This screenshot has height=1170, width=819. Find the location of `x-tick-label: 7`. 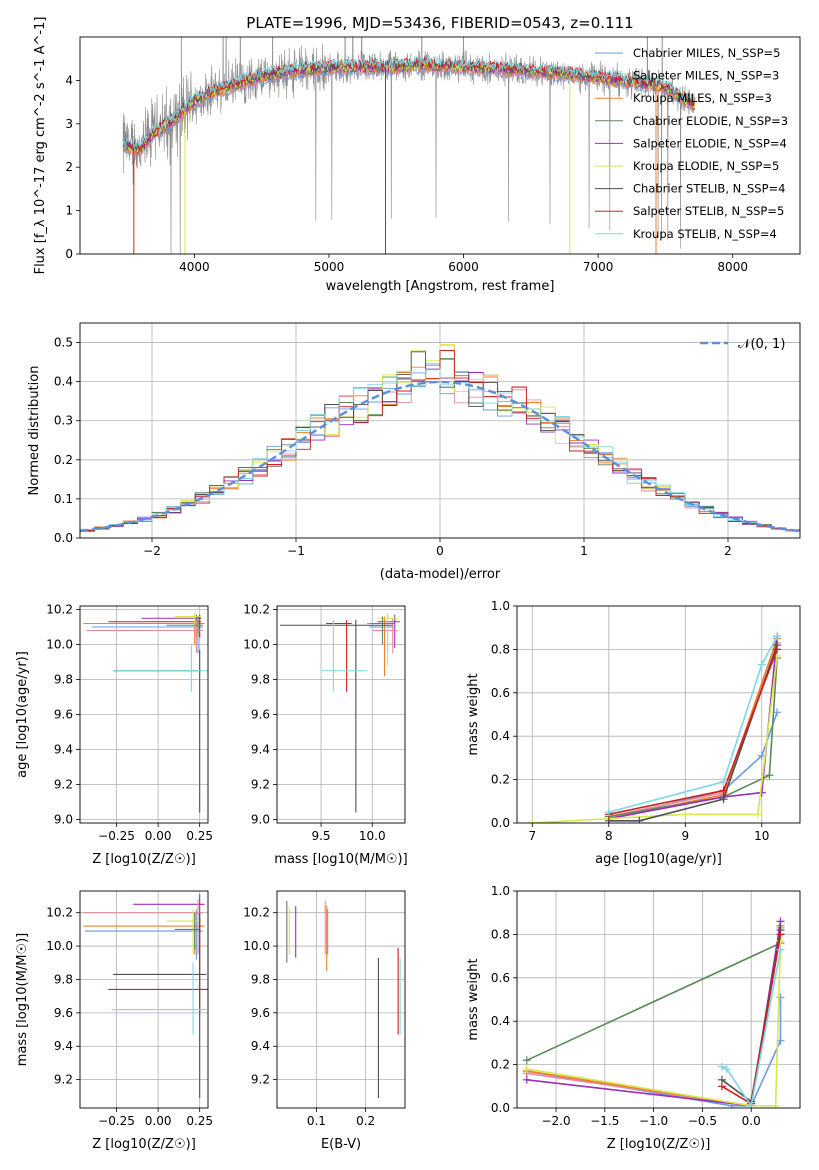

x-tick-label: 7 is located at coordinates (532, 836).